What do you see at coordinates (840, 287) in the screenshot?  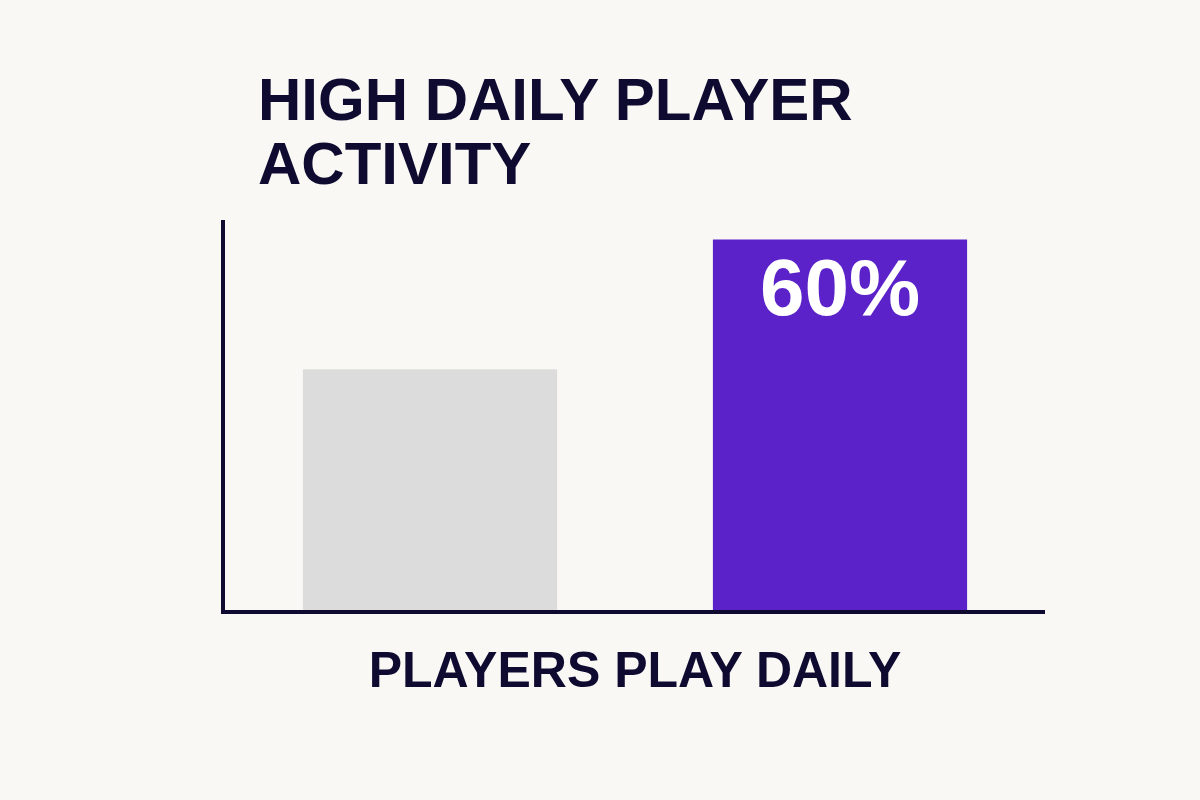 I see `data-label: 60%` at bounding box center [840, 287].